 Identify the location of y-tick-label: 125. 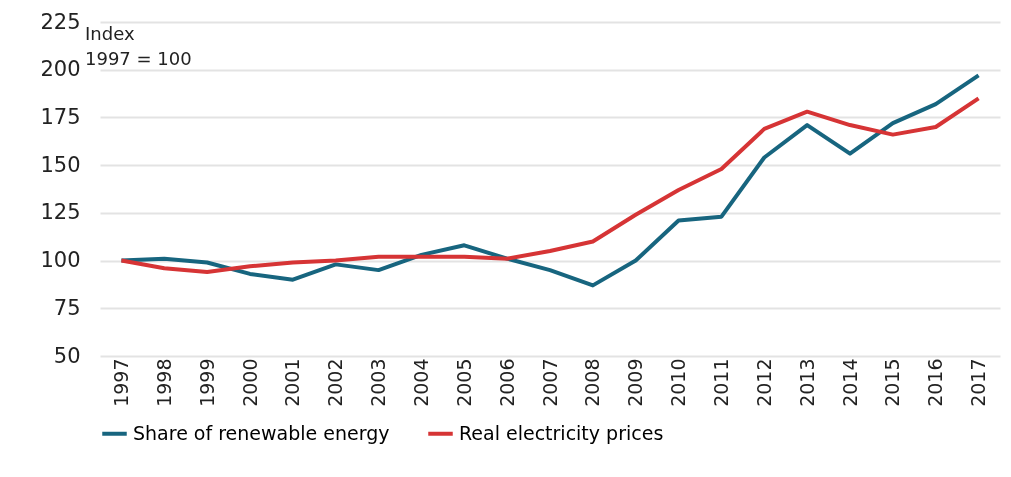
(60, 212).